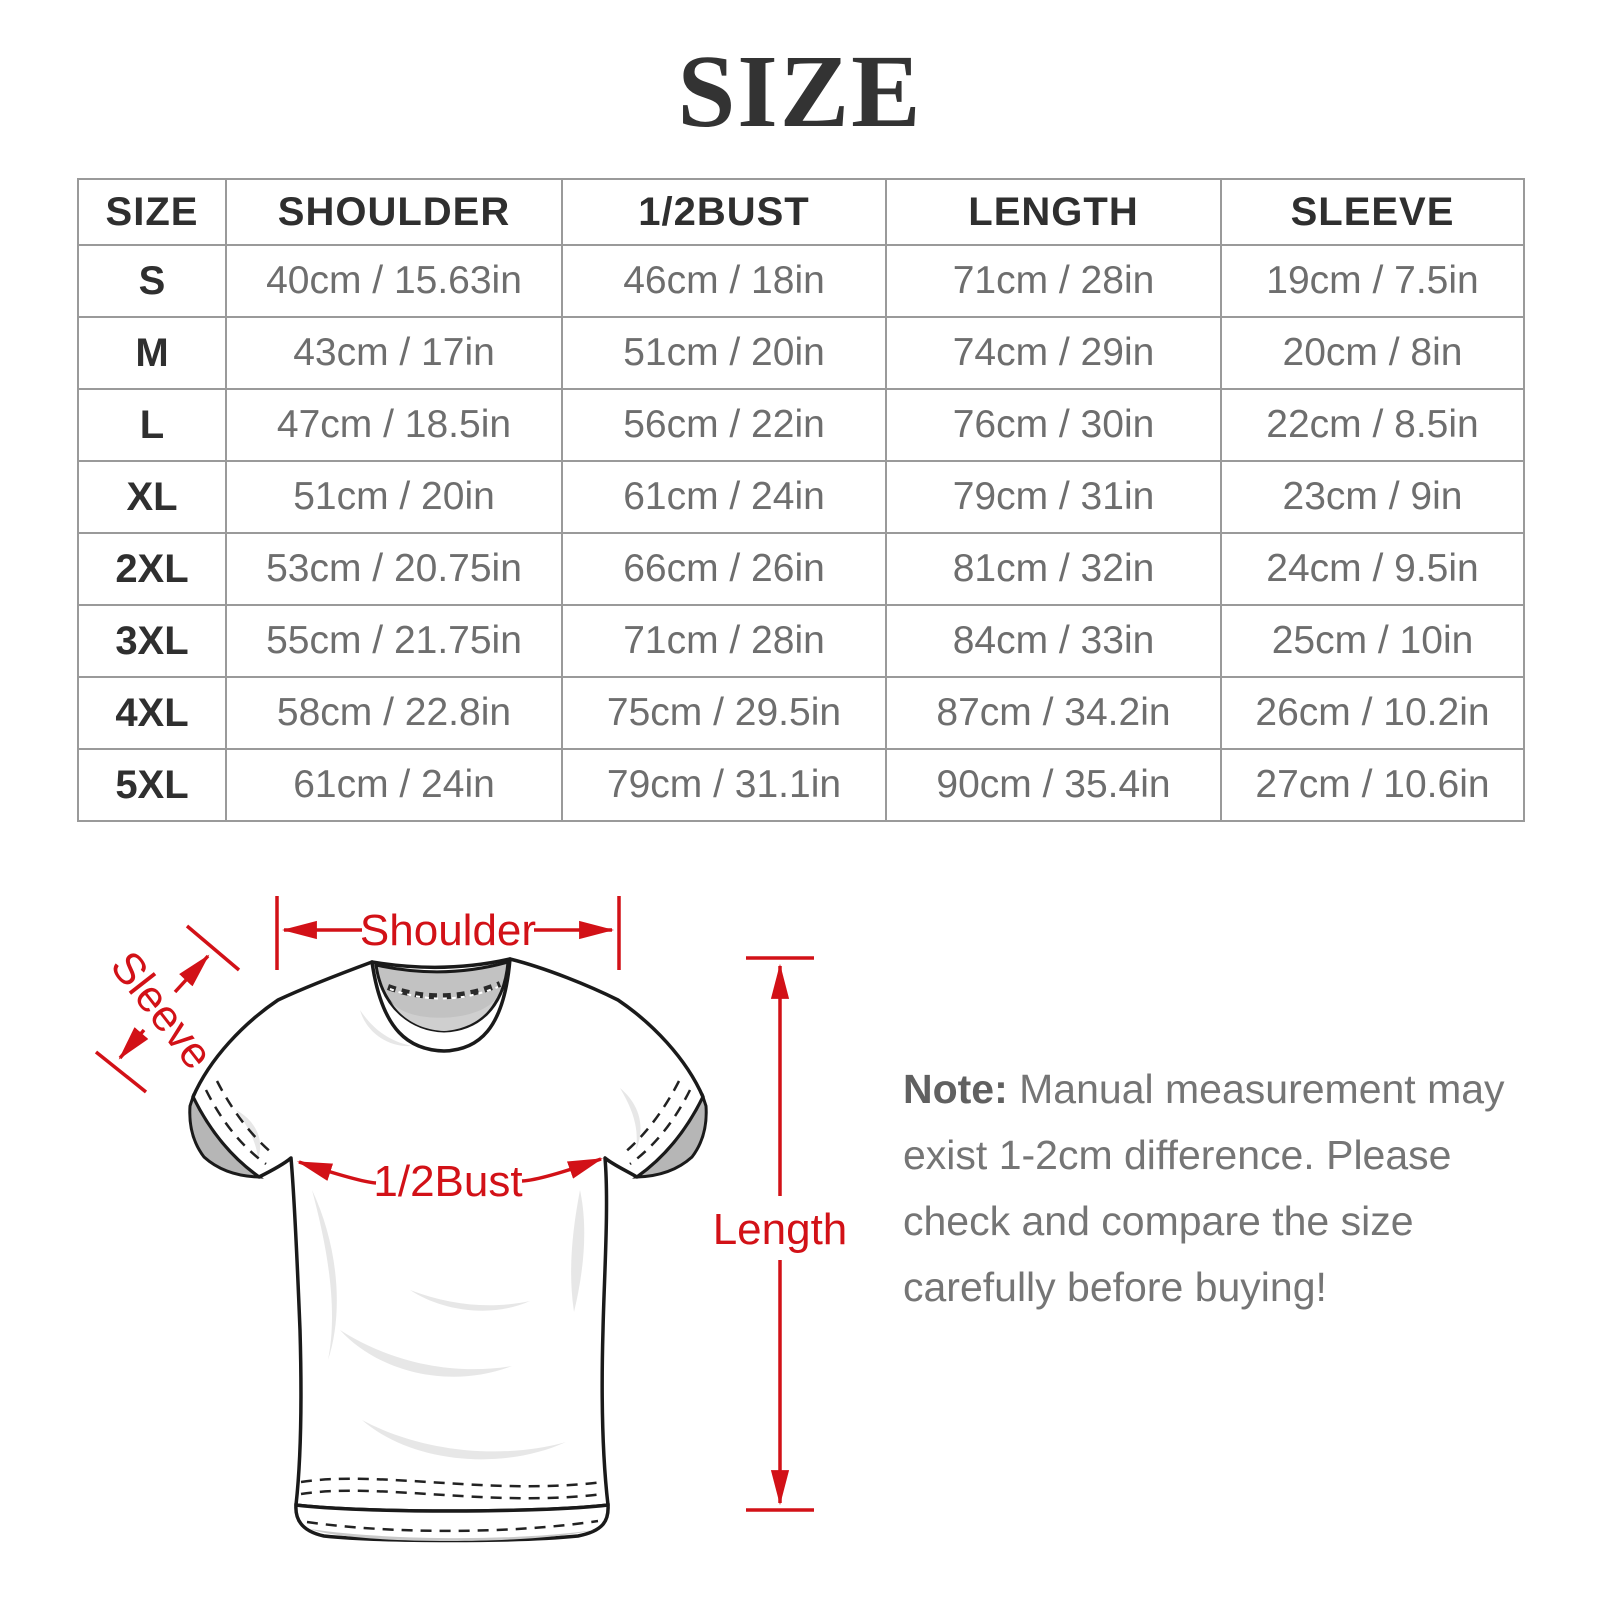 This screenshot has height=1600, width=1600. Describe the element at coordinates (724, 212) in the screenshot. I see `header-bust: 1/2BUST` at that location.